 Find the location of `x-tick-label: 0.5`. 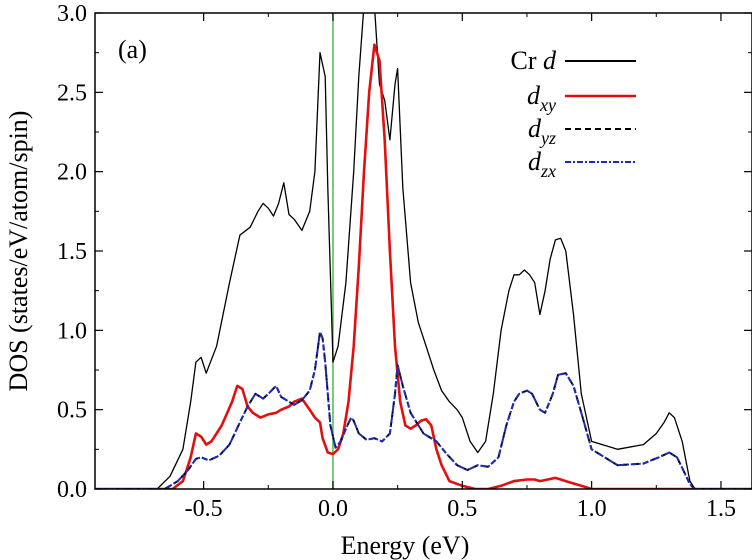

x-tick-label: 0.5 is located at coordinates (462, 509).